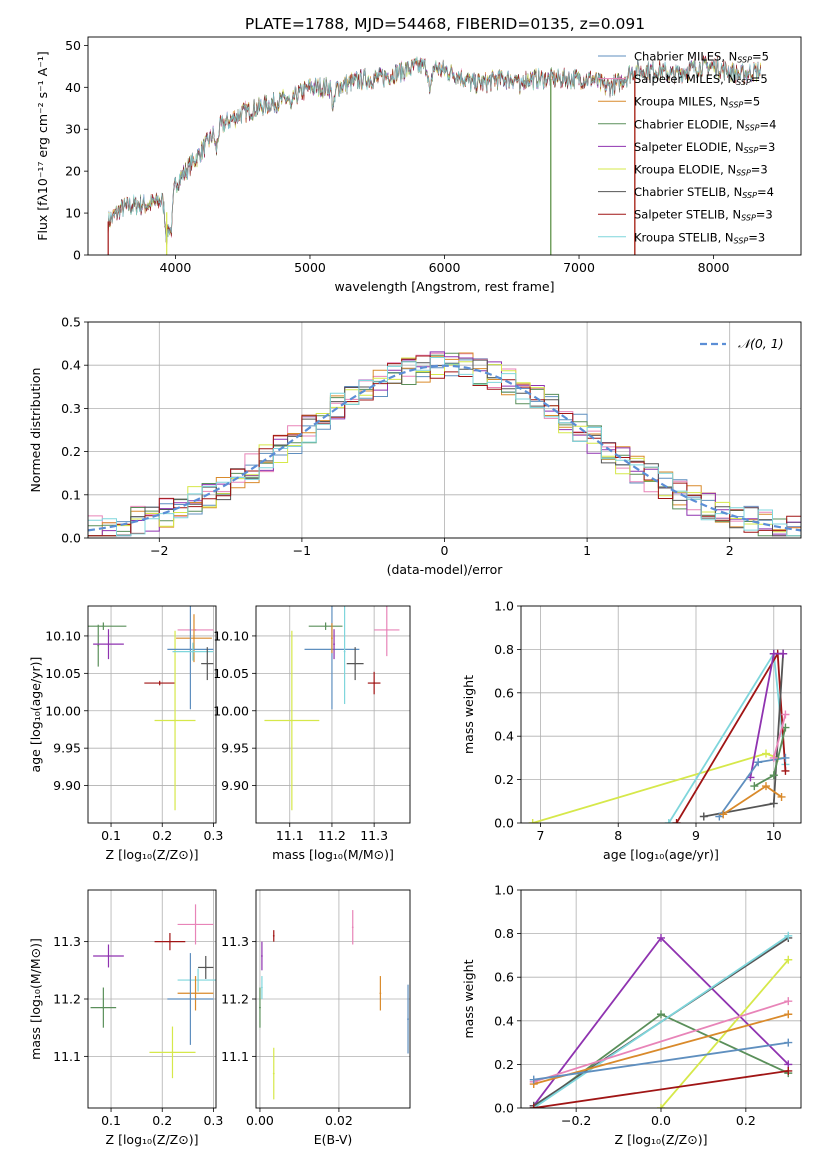 The height and width of the screenshot is (1170, 819). I want to click on x-tick-label: 0.3, so click(213, 1120).